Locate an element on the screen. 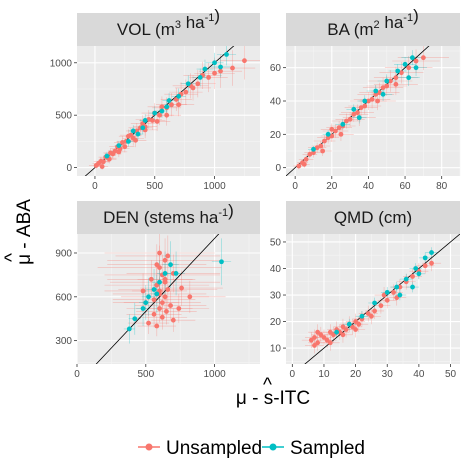  legend-key-point-unsampled is located at coordinates (149, 447).